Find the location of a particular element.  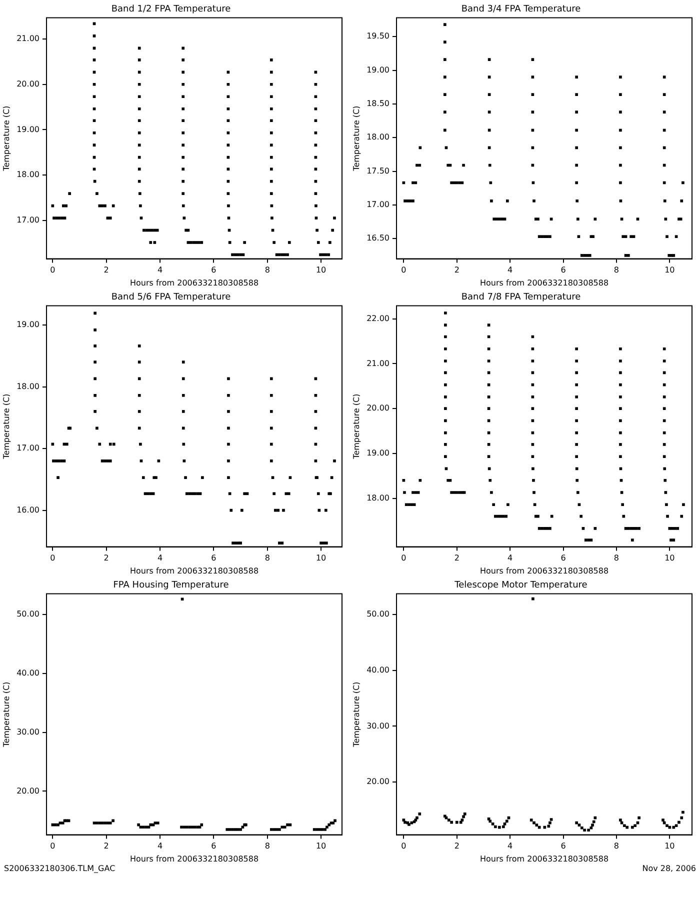

y-tick-label: 16.00 is located at coordinates (28, 509).